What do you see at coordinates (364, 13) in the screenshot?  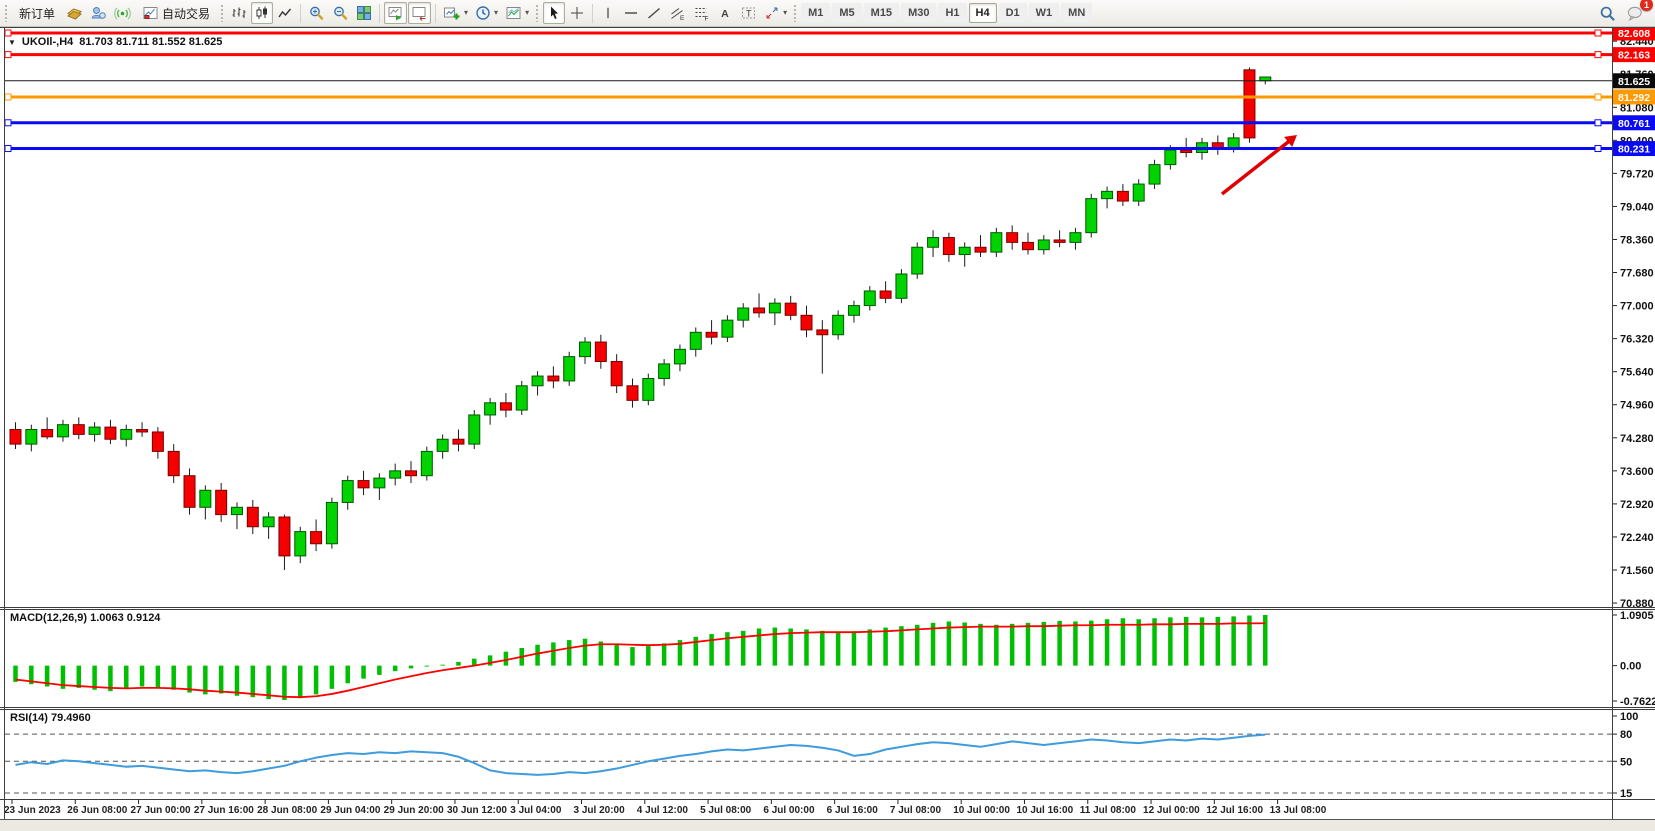 I see `tile-windows-button` at bounding box center [364, 13].